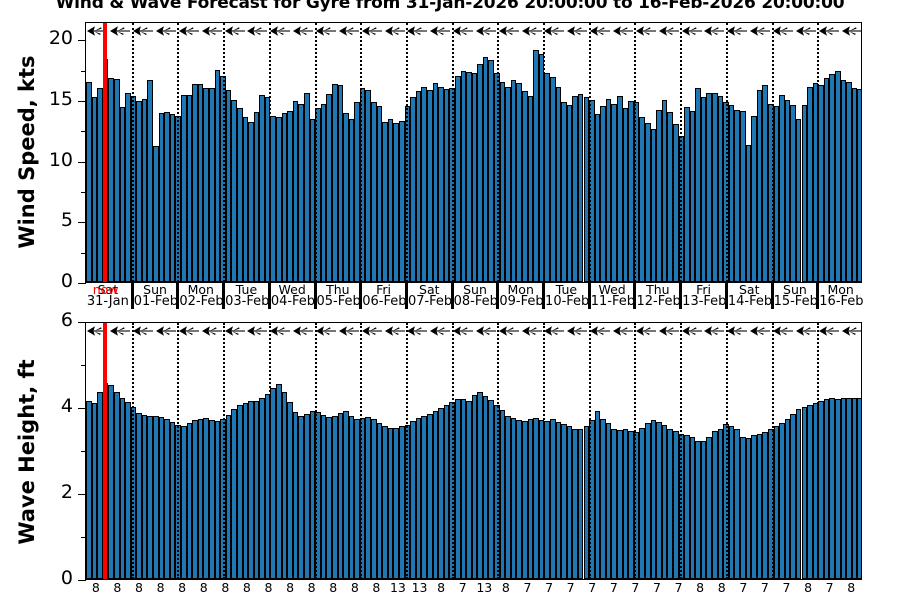  What do you see at coordinates (60, 98) in the screenshot?
I see `y-axis-label: 15` at bounding box center [60, 98].